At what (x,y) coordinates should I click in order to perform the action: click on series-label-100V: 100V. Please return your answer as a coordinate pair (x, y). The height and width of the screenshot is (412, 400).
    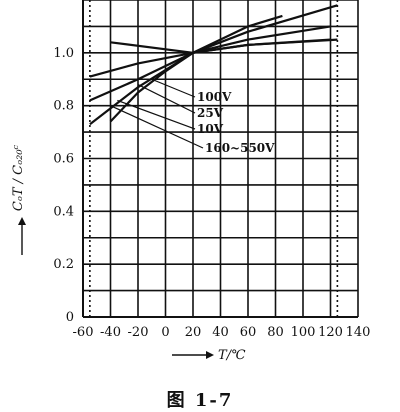
    Looking at the image, I should click on (214, 97).